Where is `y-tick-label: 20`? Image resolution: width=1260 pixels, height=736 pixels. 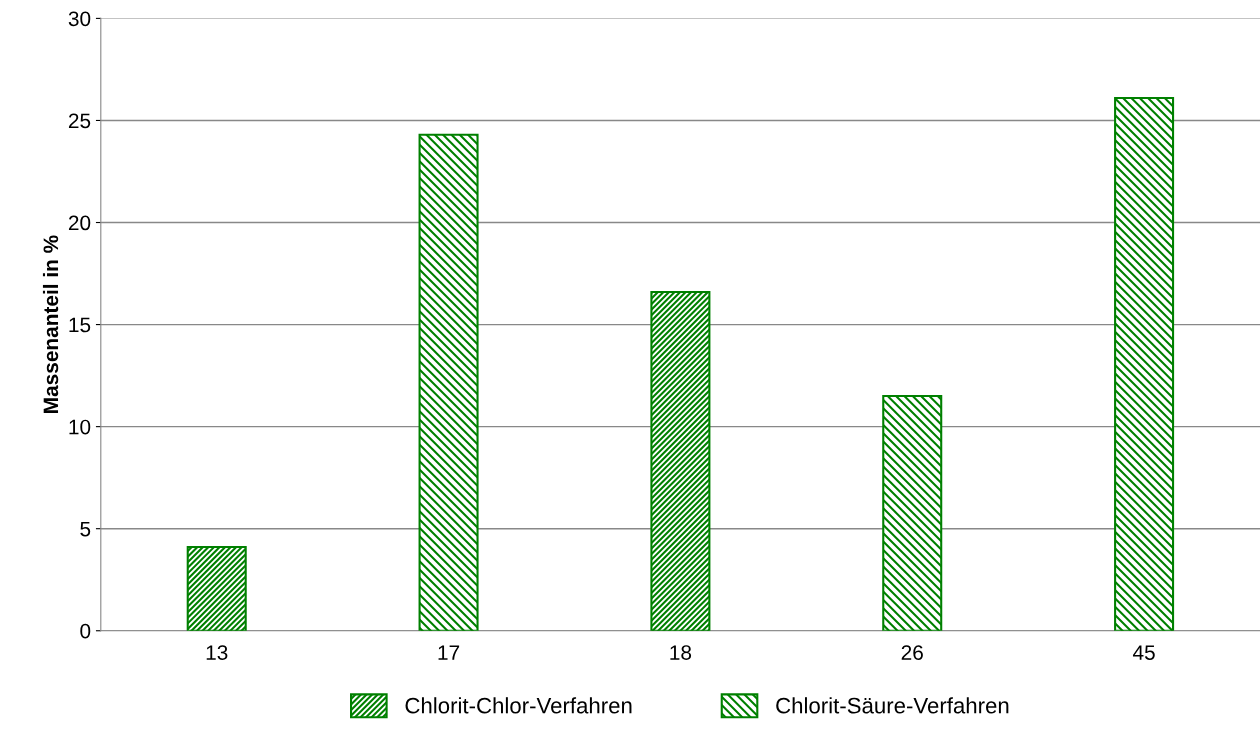 y-tick-label: 20 is located at coordinates (79, 223).